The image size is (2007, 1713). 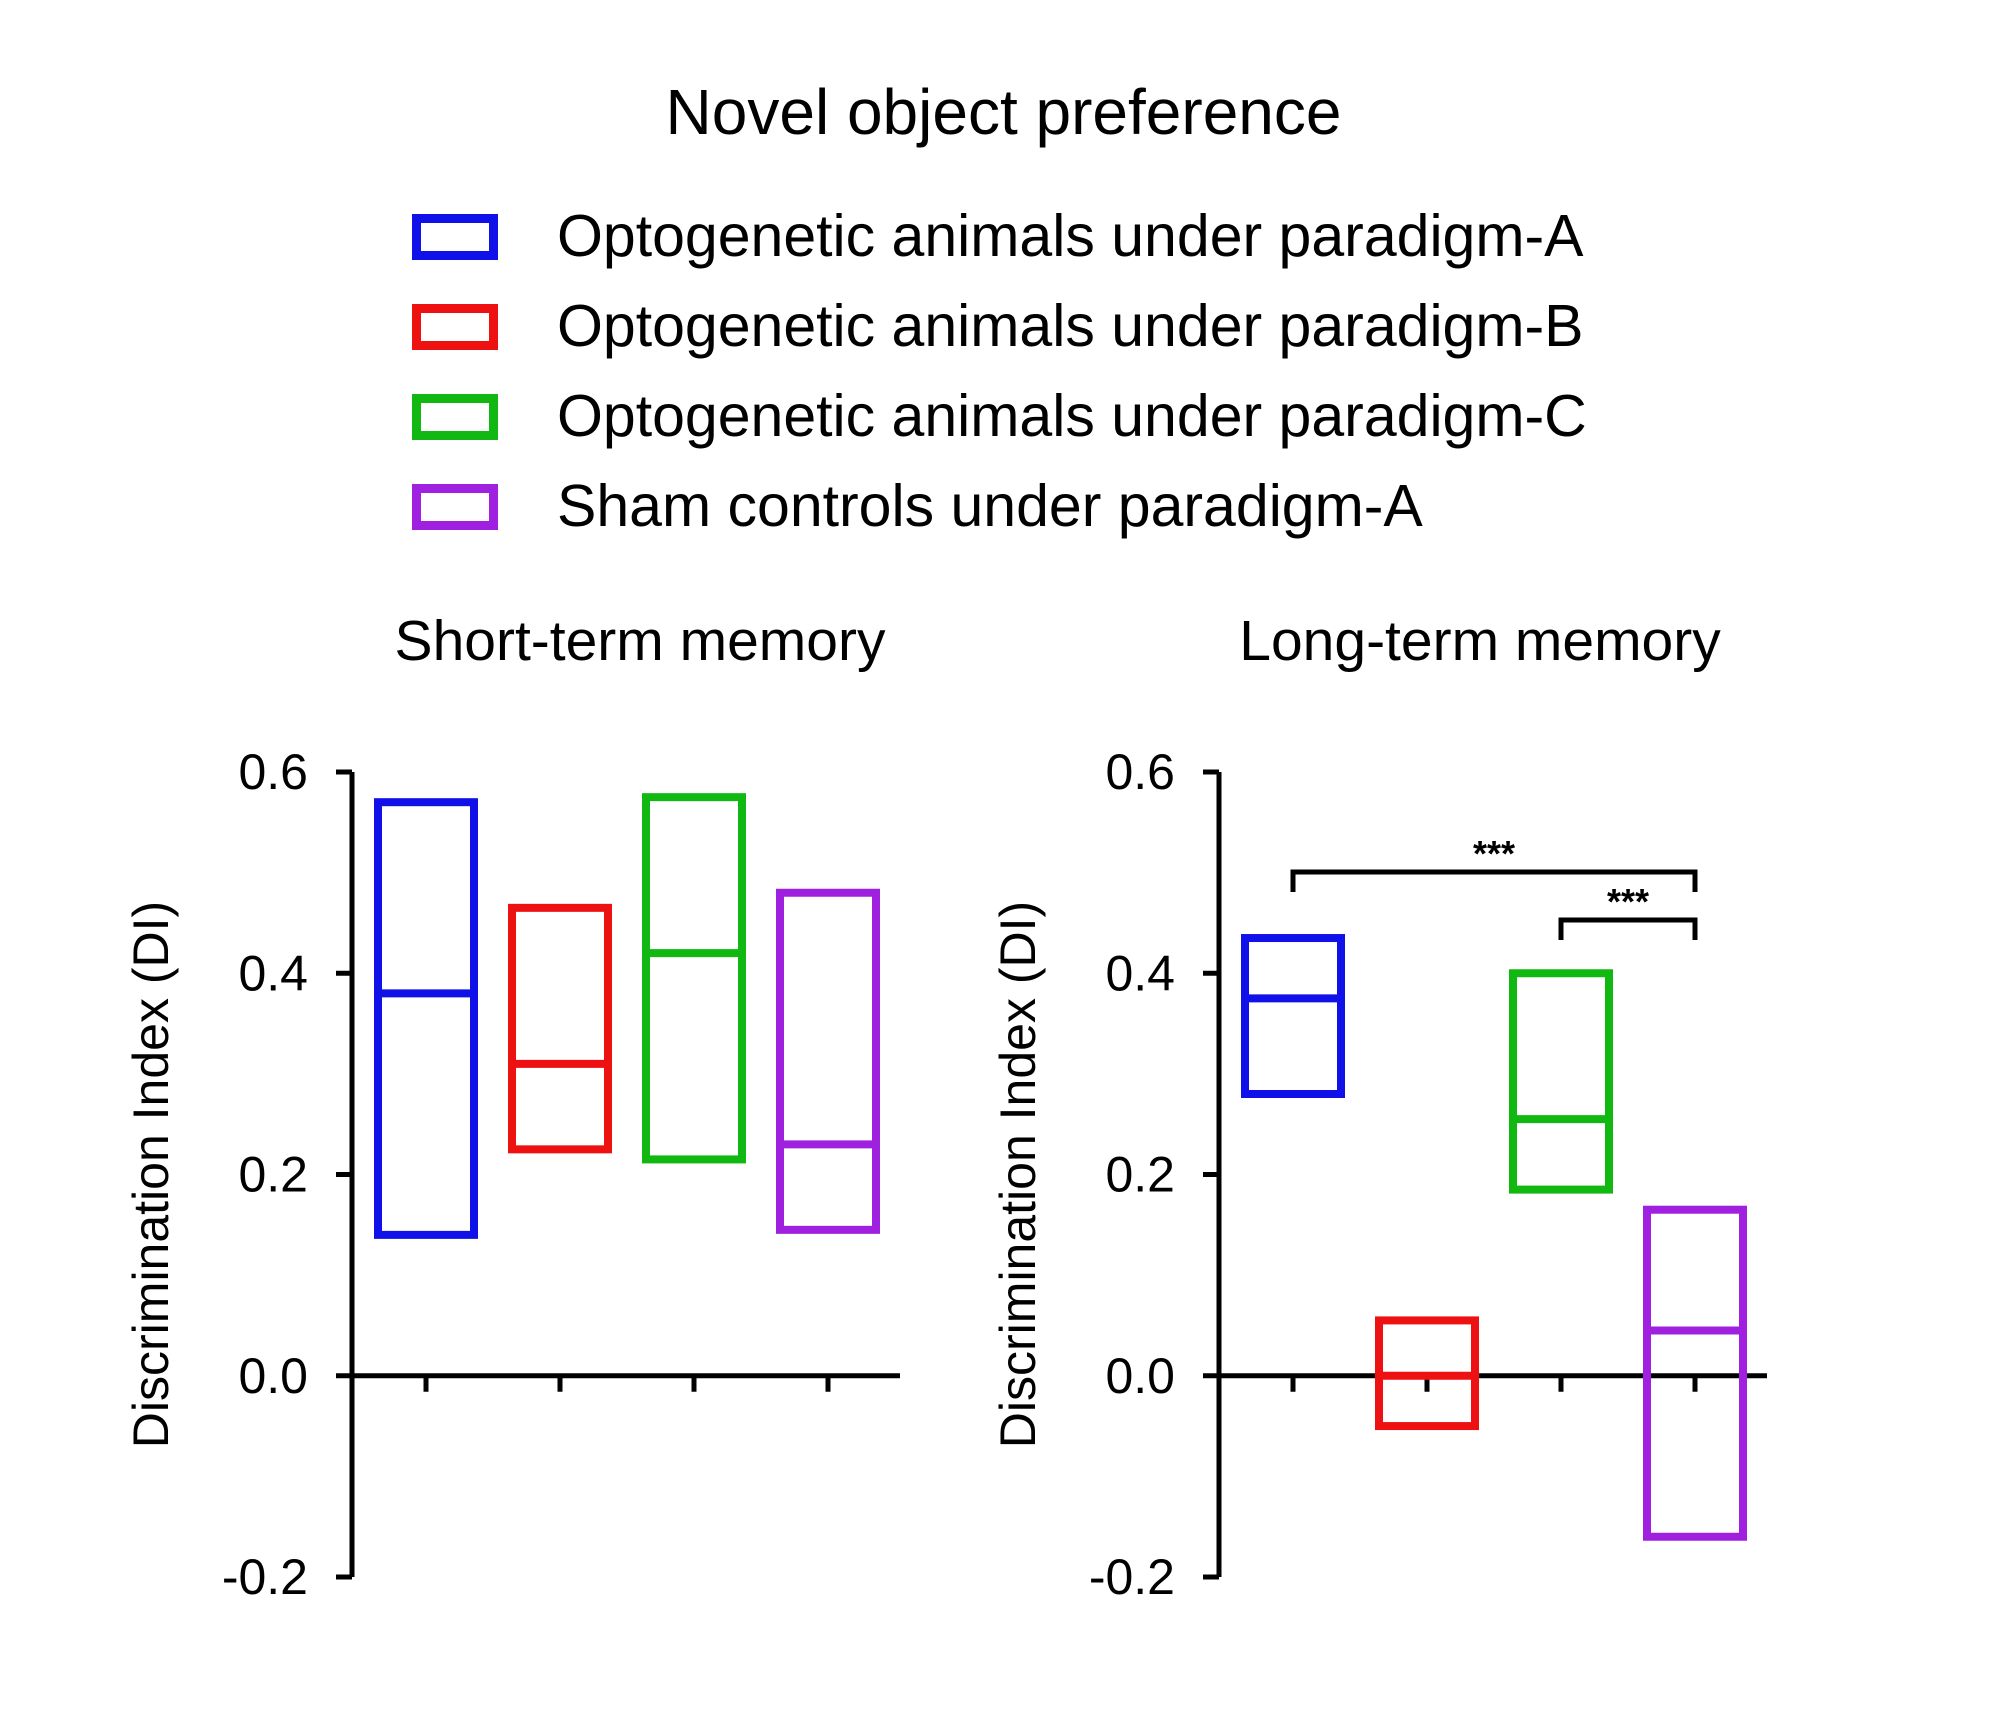 I want to click on long-term-y-tick-label: 0.6, so click(x=1140, y=772).